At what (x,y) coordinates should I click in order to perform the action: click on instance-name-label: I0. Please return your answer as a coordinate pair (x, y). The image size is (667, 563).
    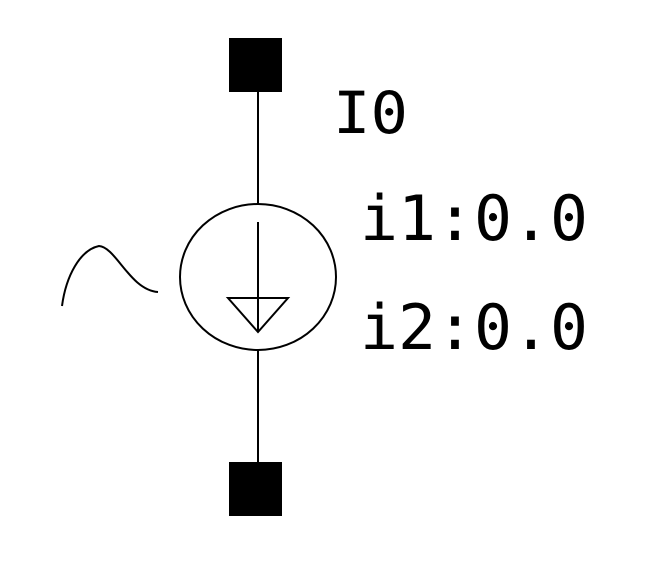
    Looking at the image, I should click on (370, 113).